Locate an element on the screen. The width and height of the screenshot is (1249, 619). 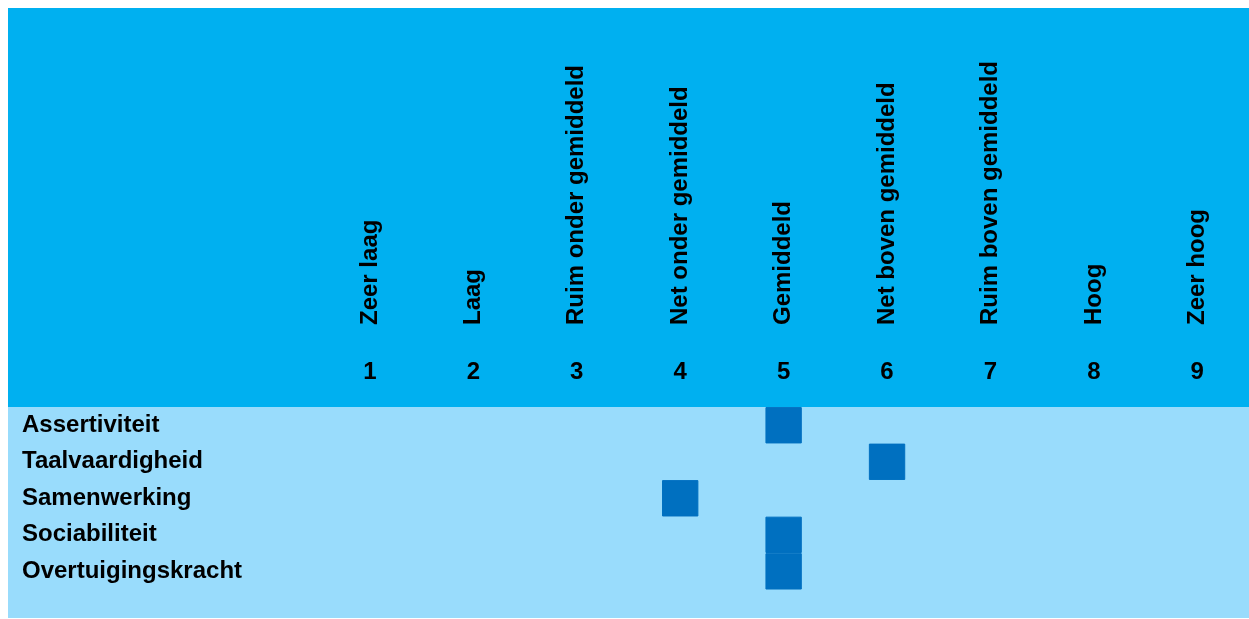
text: Laag is located at coordinates (471, 296).